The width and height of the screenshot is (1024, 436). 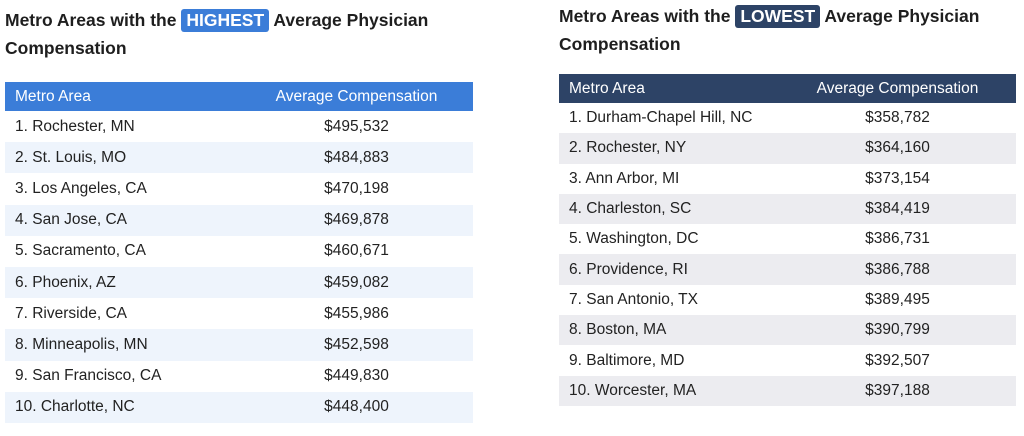 What do you see at coordinates (225, 20) in the screenshot?
I see `title-badge: HIGHEST` at bounding box center [225, 20].